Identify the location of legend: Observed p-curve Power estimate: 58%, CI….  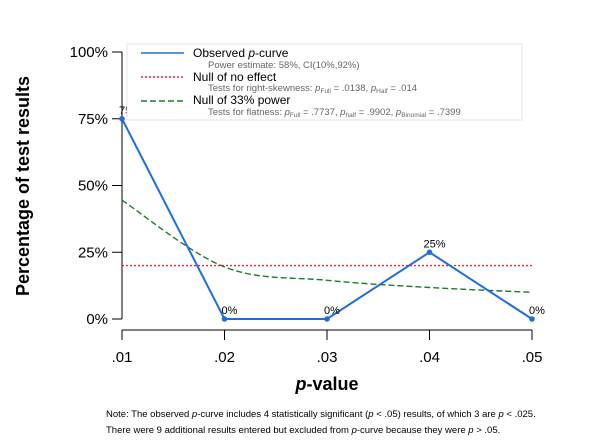
(324, 82).